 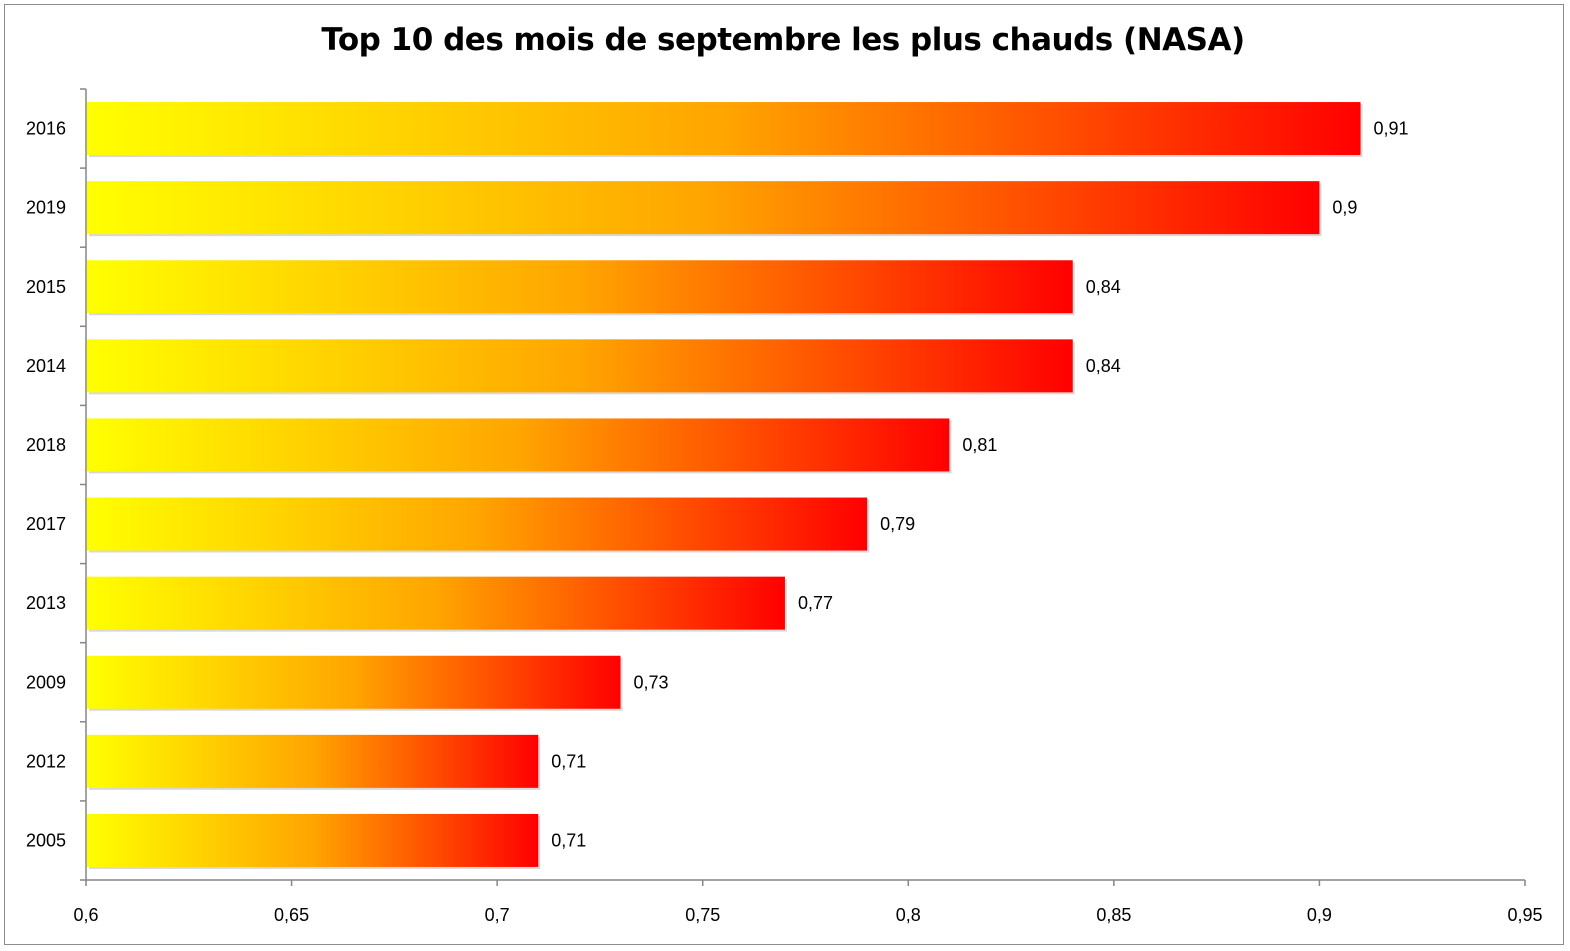 I want to click on y-tick-label: 2013, so click(x=46, y=603).